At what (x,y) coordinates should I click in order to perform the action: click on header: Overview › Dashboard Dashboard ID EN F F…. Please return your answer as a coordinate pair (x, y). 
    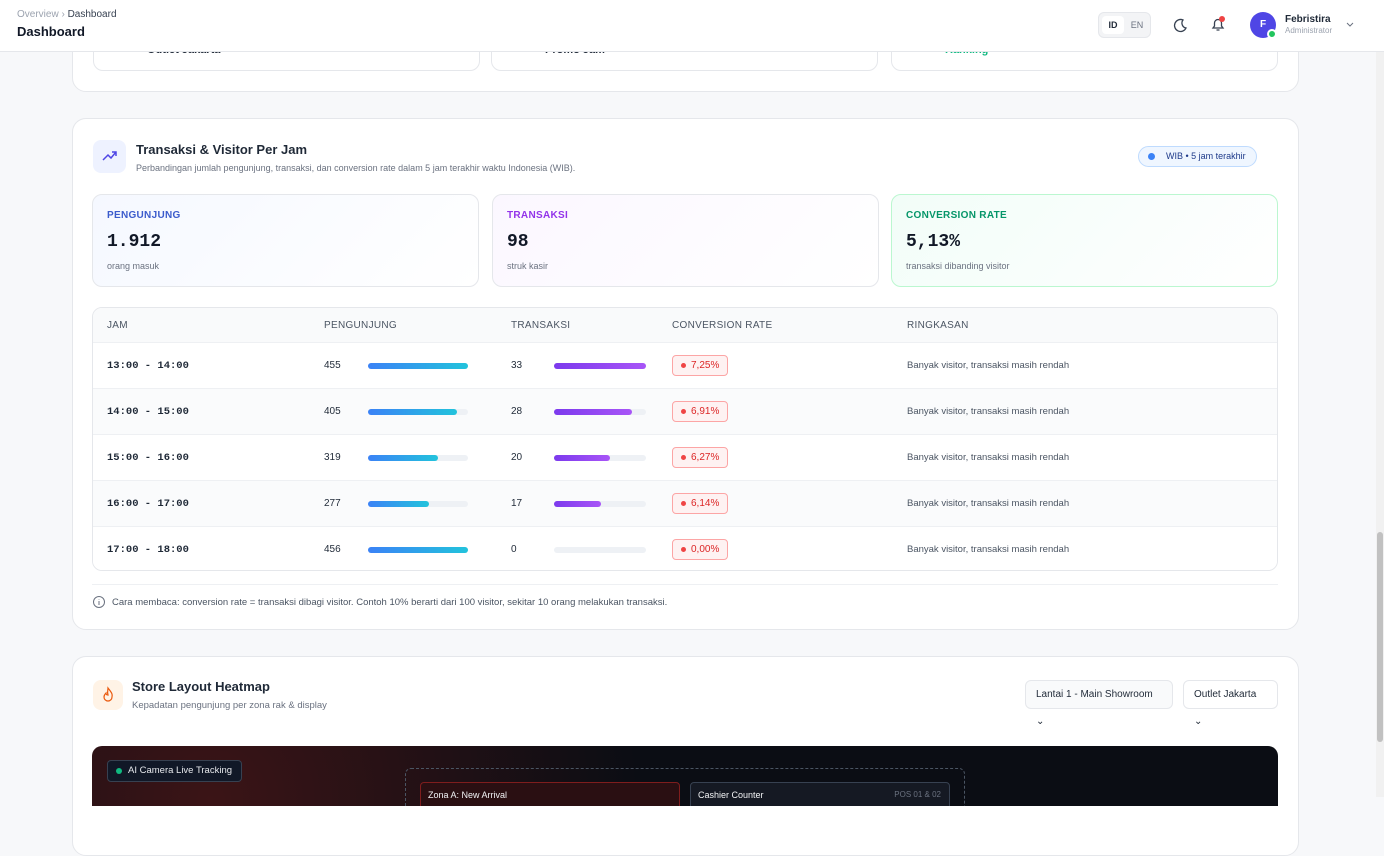
    Looking at the image, I should click on (692, 26).